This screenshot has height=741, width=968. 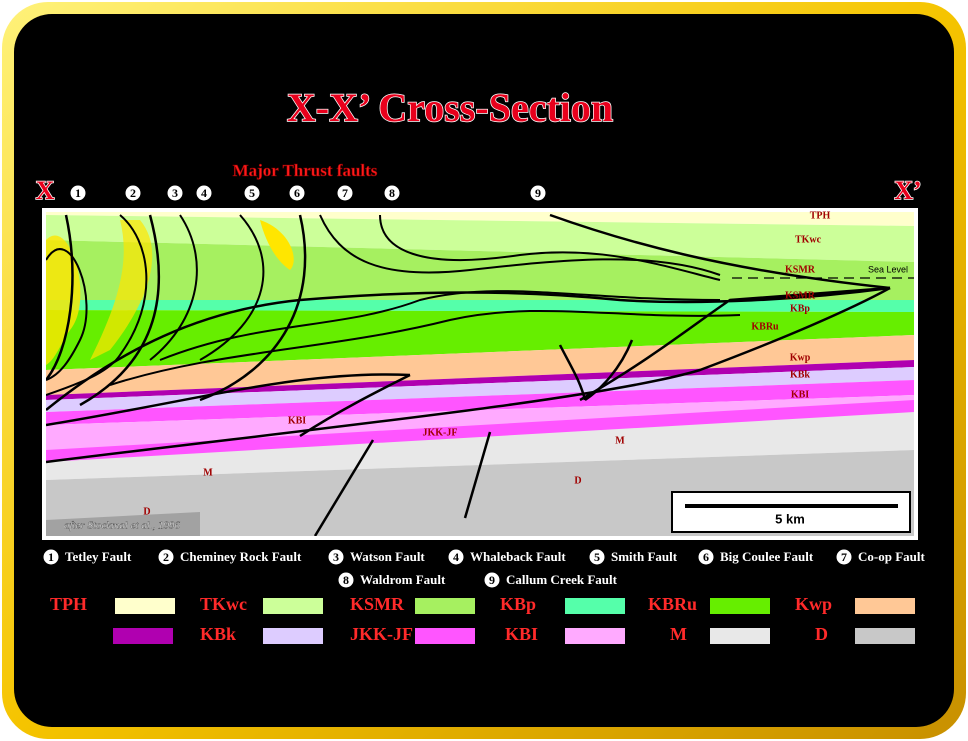 I want to click on legend-label: TKwc, so click(x=223, y=604).